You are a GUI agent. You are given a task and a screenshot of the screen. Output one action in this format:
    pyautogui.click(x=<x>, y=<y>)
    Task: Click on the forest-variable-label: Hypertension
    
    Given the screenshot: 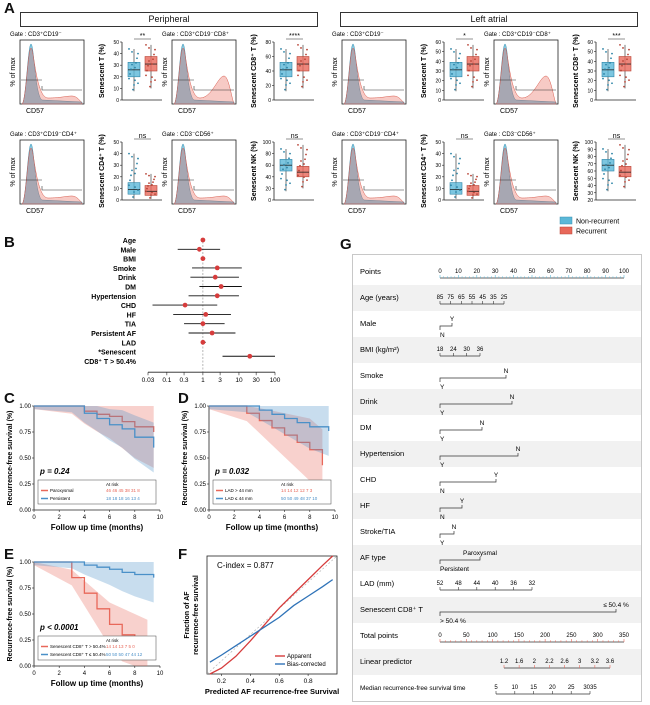 What is the action you would take?
    pyautogui.click(x=113, y=297)
    